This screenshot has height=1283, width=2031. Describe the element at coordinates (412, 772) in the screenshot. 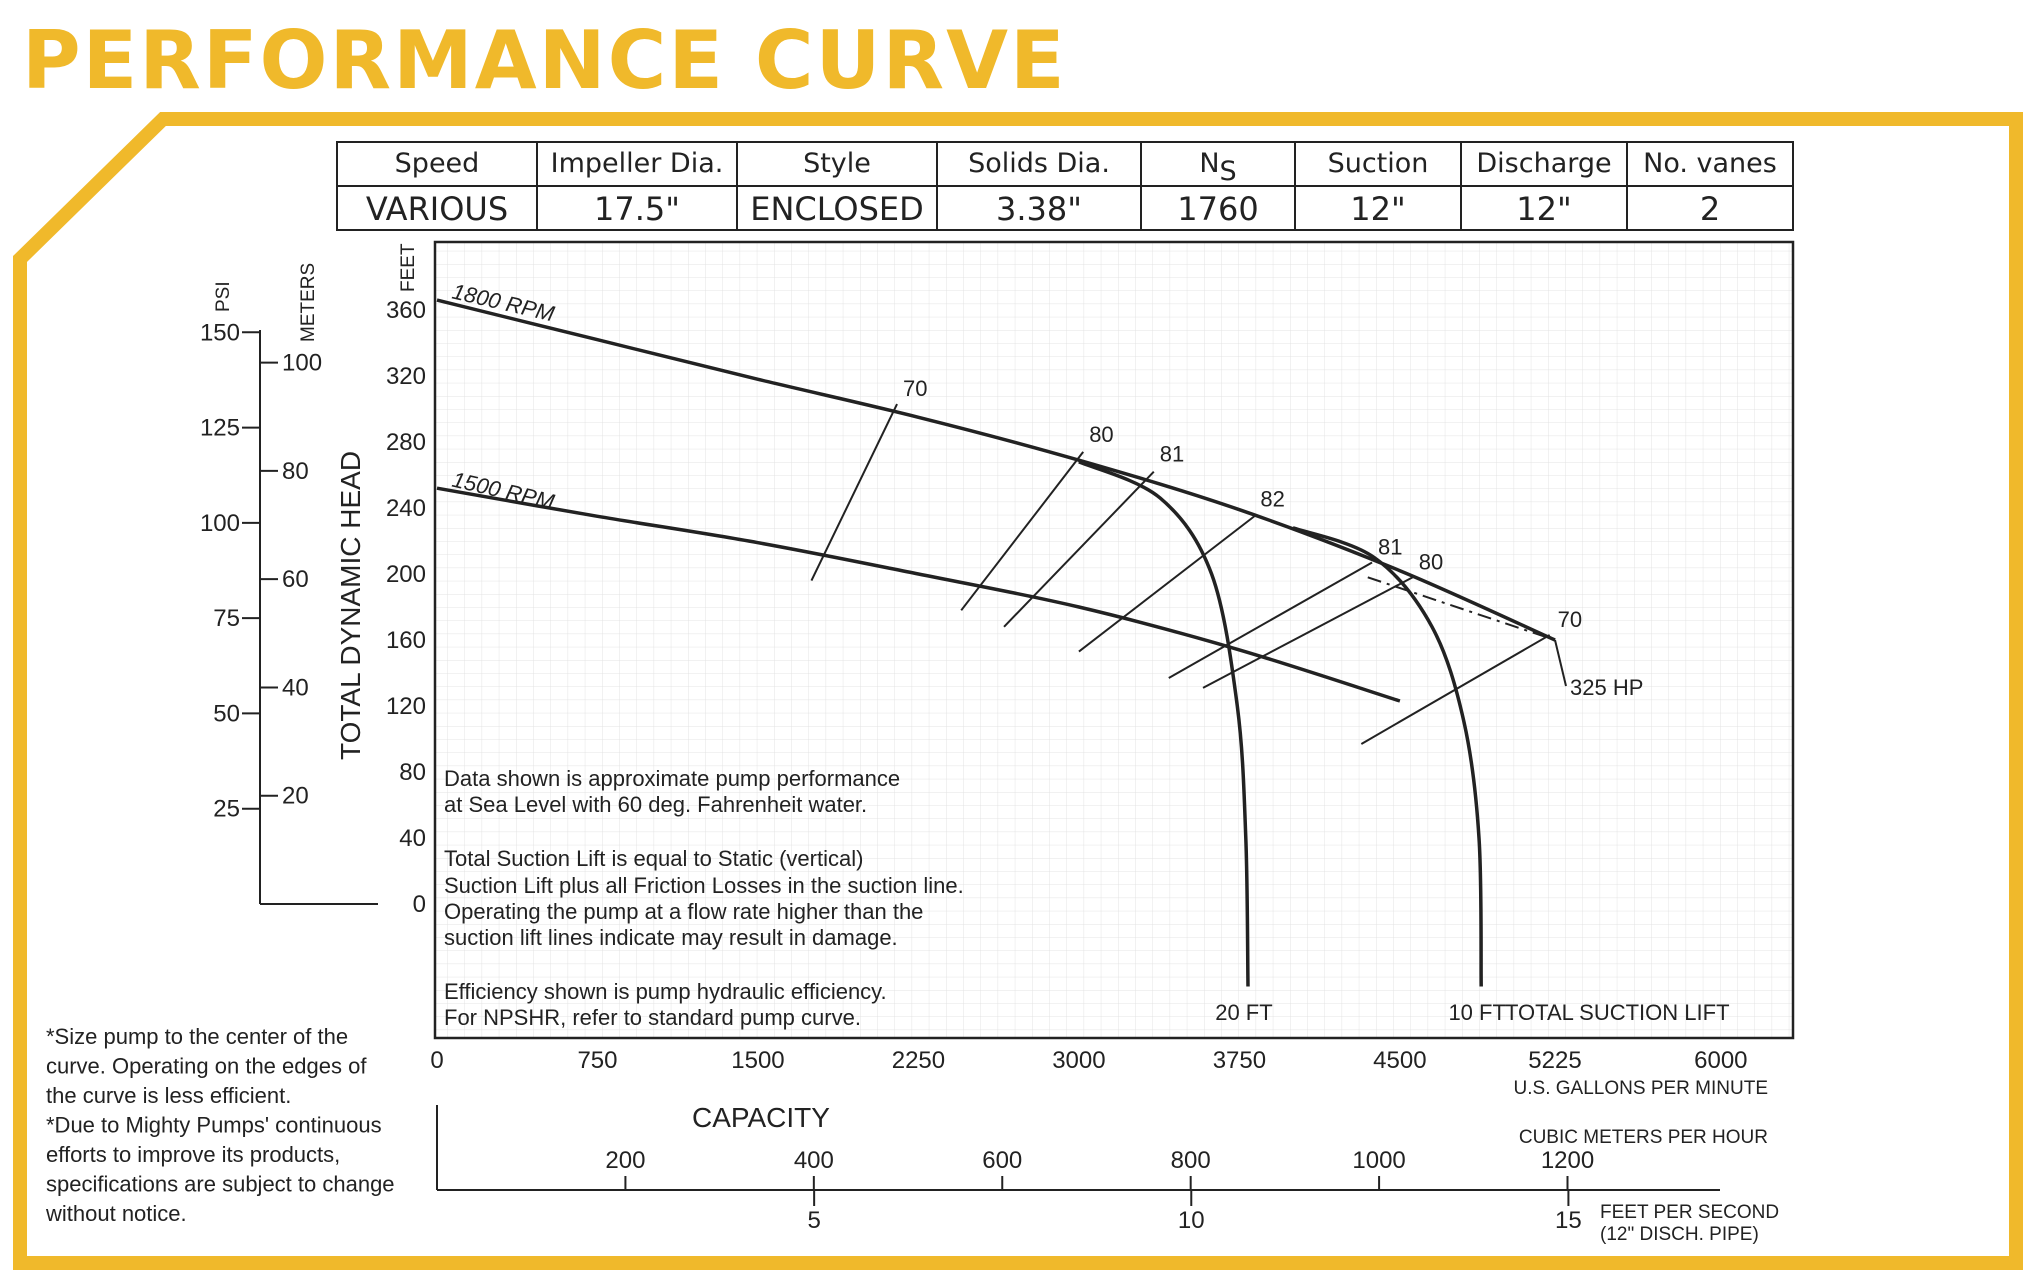

I see `y-tick-label: 80` at that location.